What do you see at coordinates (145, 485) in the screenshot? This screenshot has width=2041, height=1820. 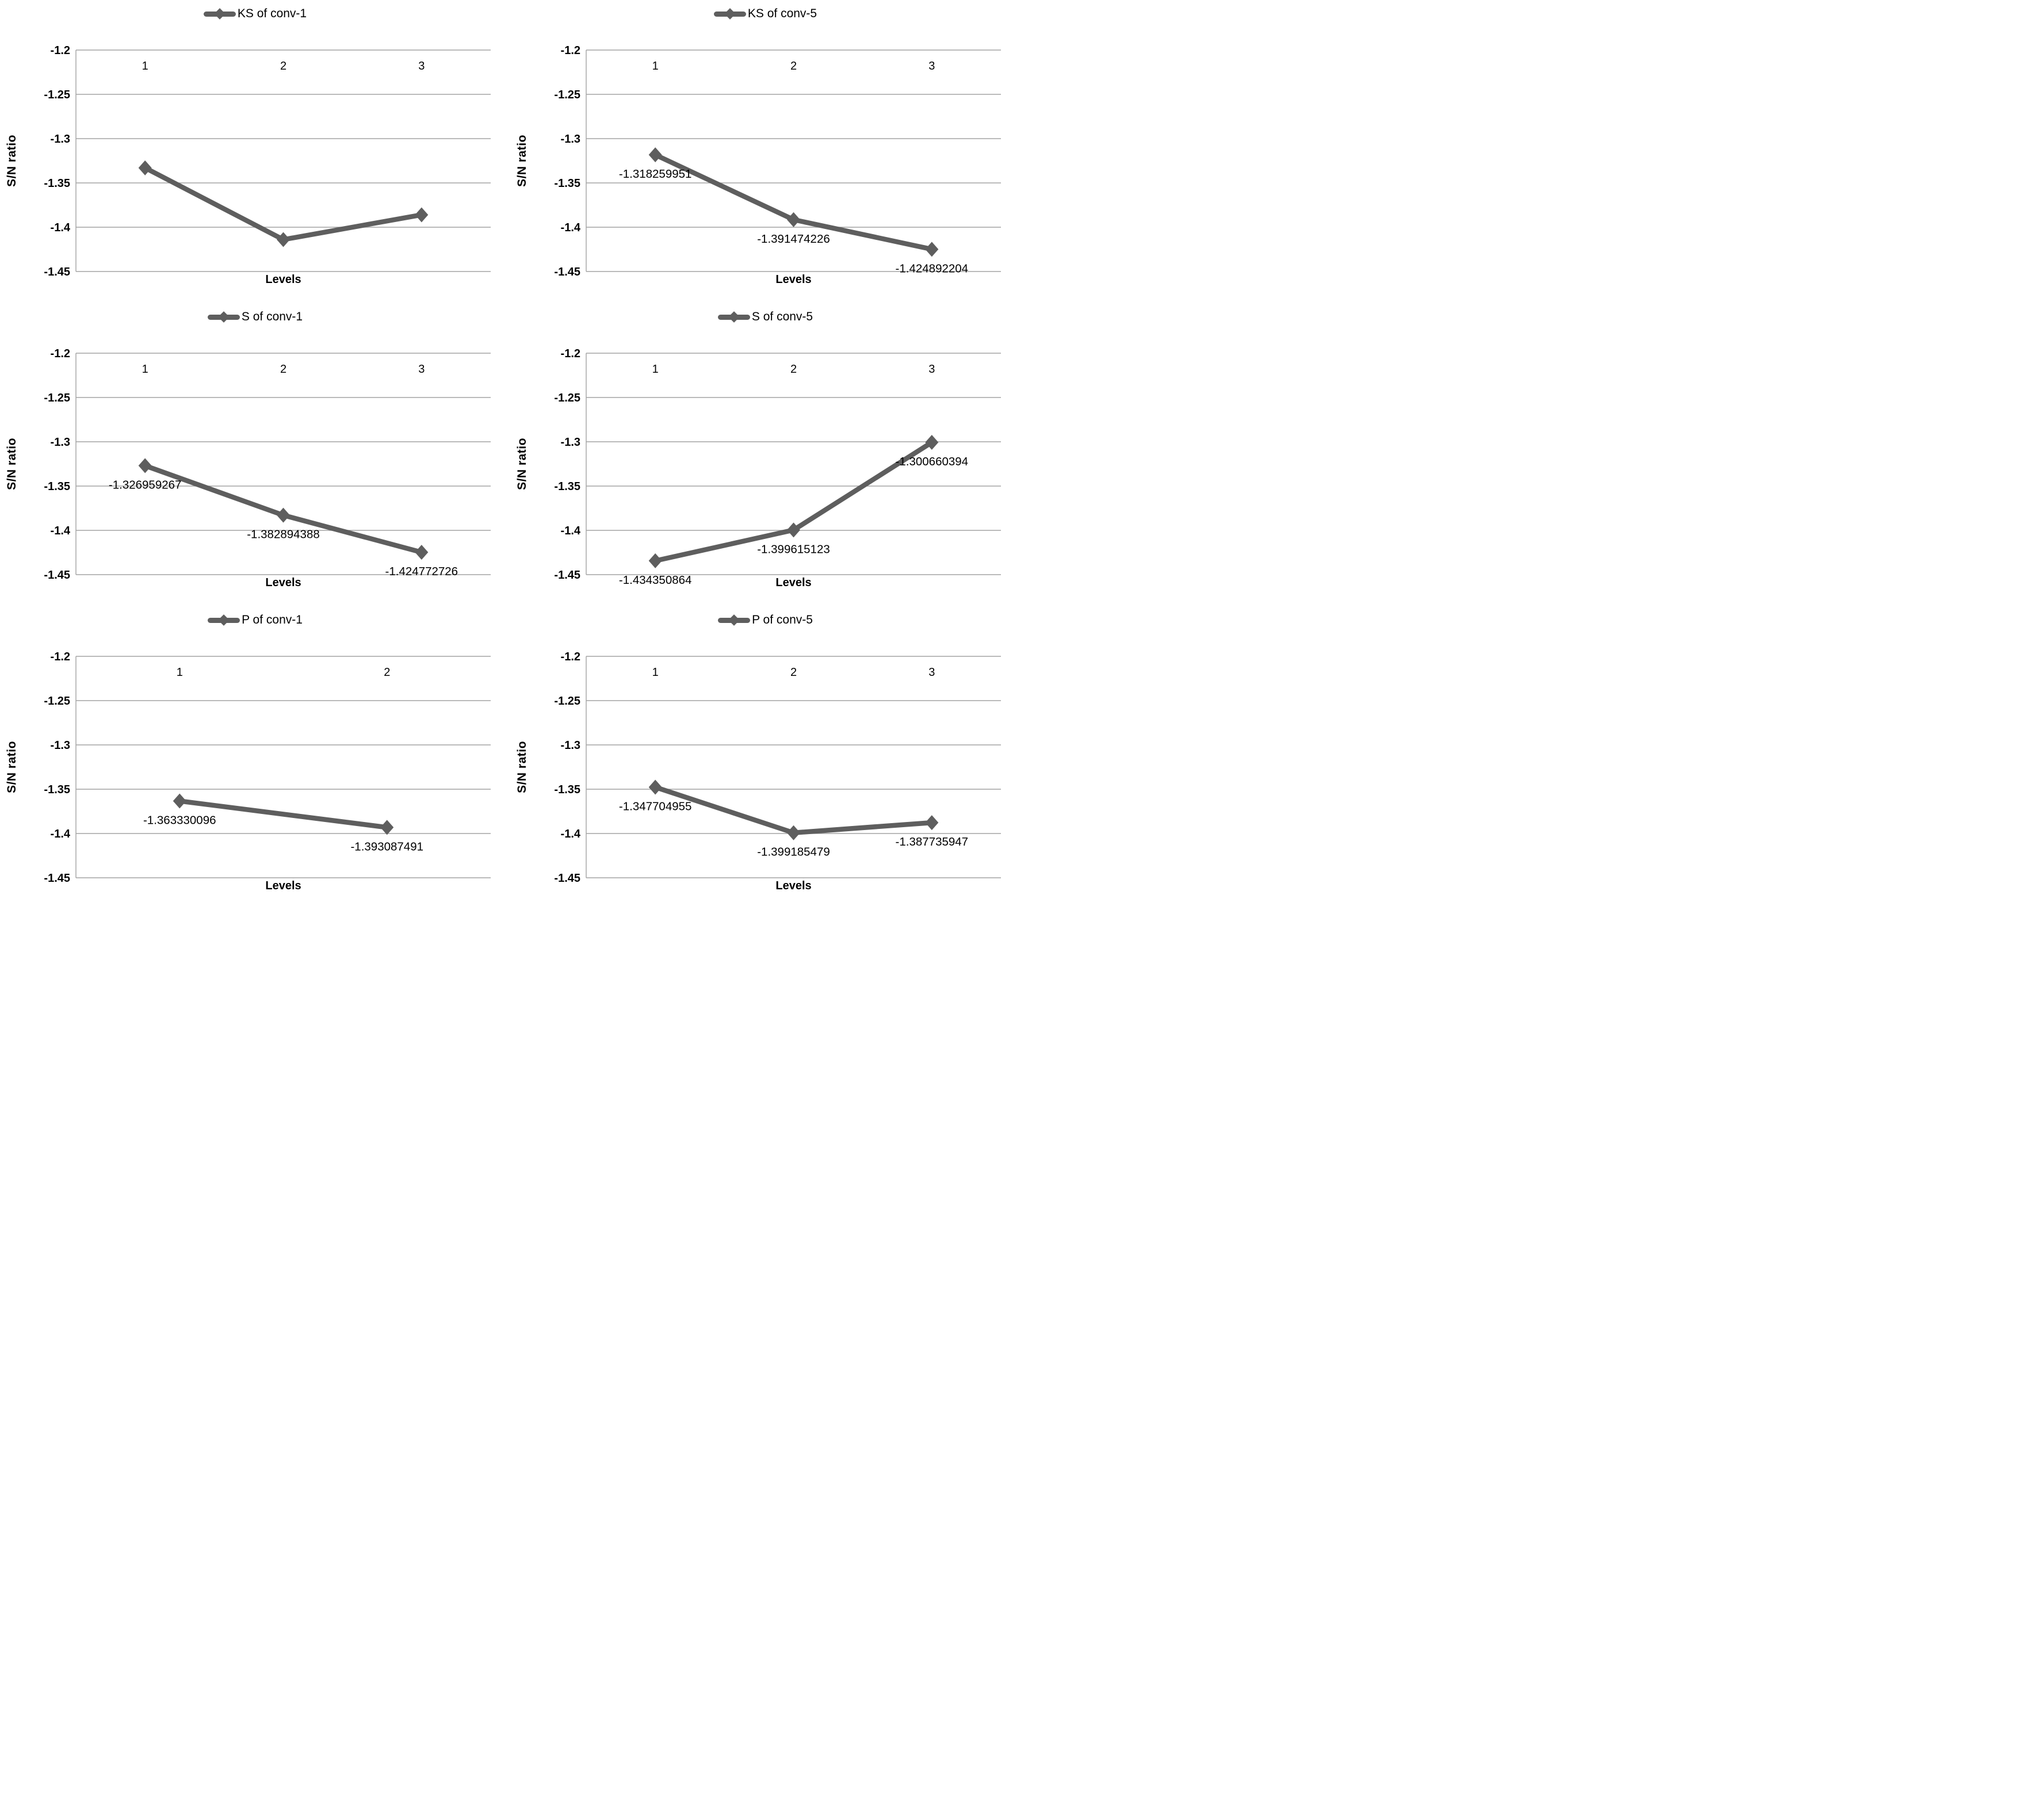 I see `data-label: -1.326959267` at bounding box center [145, 485].